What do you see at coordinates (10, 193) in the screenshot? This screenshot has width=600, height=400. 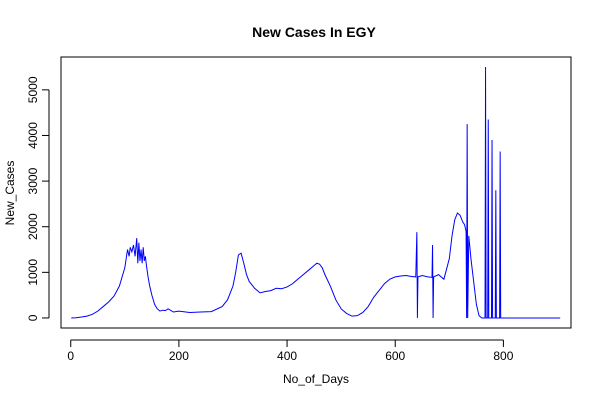 I see `y-axis-label: New_Cases` at bounding box center [10, 193].